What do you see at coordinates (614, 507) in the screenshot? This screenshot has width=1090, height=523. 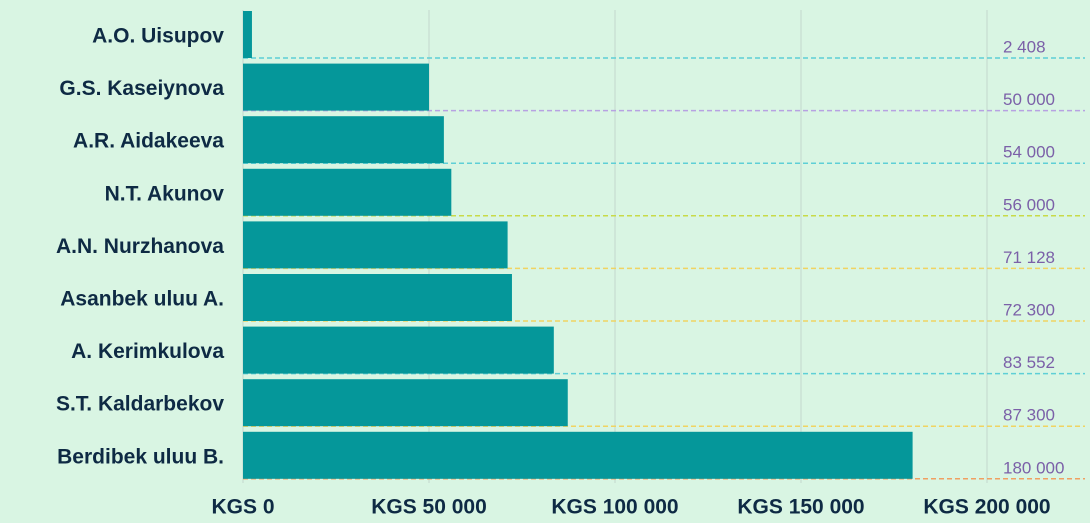 I see `x-tick-label: KGS 100 000` at bounding box center [614, 507].